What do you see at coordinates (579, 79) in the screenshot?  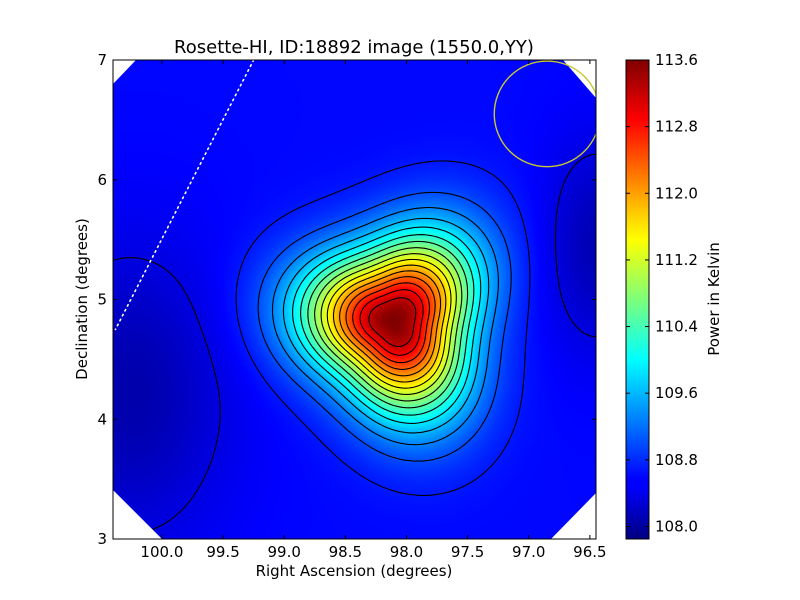 I see `corner-mask-top-right` at bounding box center [579, 79].